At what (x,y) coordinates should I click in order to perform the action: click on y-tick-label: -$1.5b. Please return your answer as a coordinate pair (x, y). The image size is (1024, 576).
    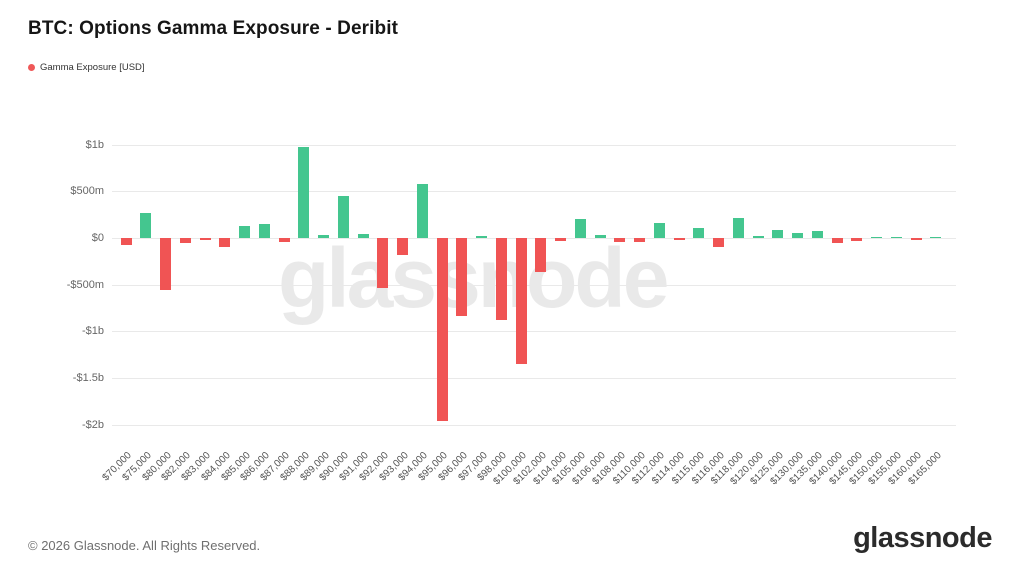
    Looking at the image, I should click on (88, 378).